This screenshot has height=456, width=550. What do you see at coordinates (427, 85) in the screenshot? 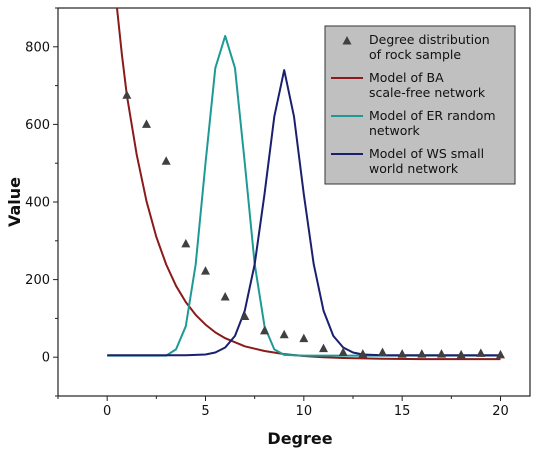
I see `legend-label: Model of BA scale-free network` at bounding box center [427, 85].